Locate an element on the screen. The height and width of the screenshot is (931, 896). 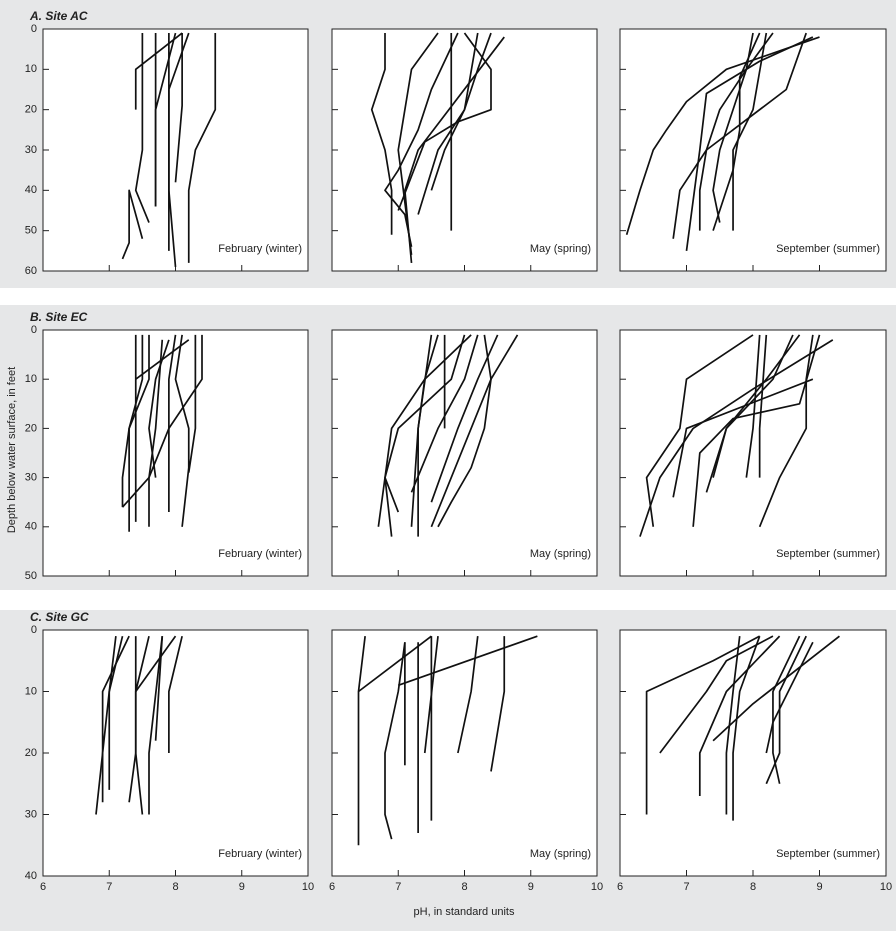
y-tick-label: 60 is located at coordinates (31, 271).